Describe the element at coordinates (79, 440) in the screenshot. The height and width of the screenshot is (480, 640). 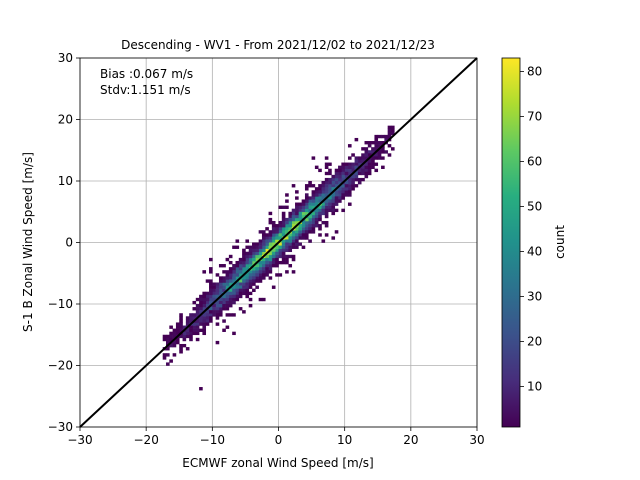
I see `x-tick-label: −30` at that location.